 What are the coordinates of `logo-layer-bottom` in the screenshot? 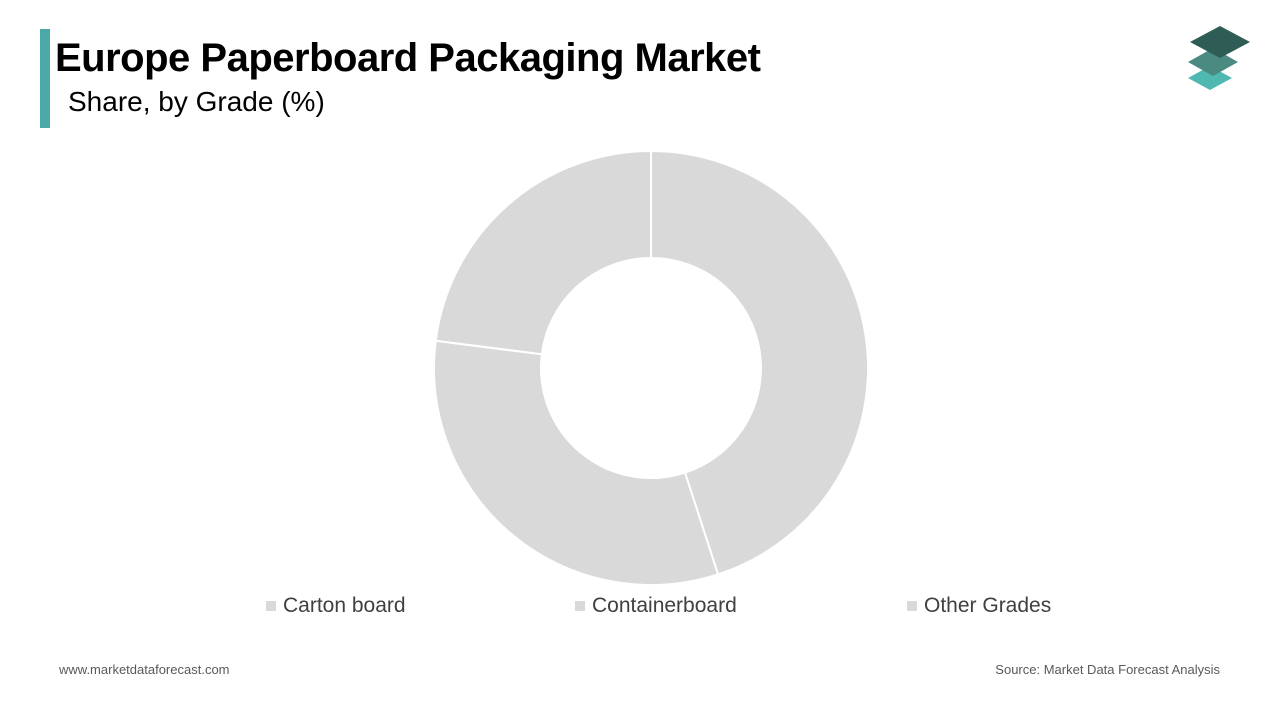 It's located at (1210, 78).